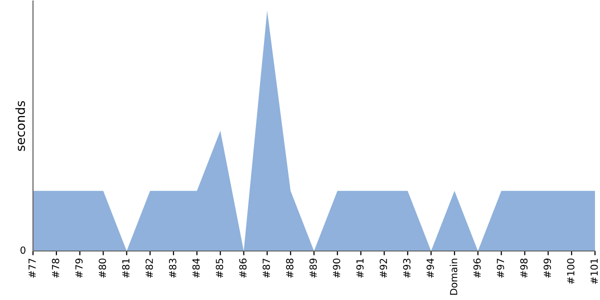  I want to click on x-tick-label: #81, so click(126, 268).